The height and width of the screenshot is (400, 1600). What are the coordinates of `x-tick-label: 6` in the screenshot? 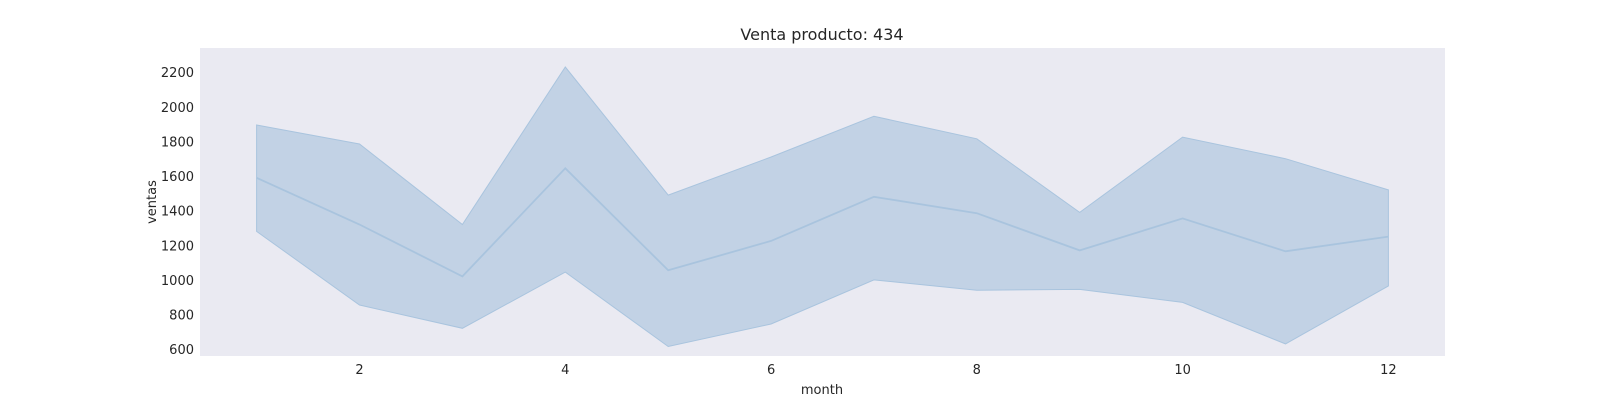 It's located at (771, 370).